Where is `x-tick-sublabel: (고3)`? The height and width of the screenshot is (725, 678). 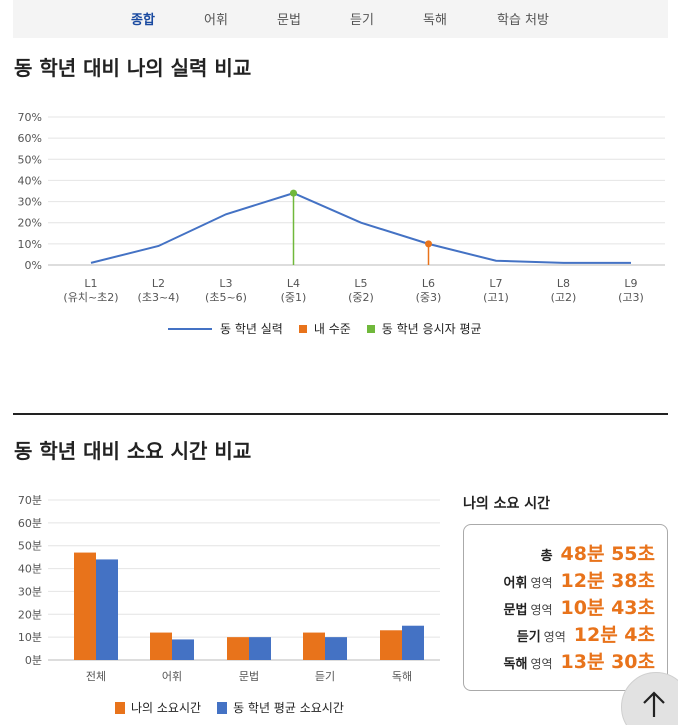
x-tick-sublabel: (고3) is located at coordinates (631, 297).